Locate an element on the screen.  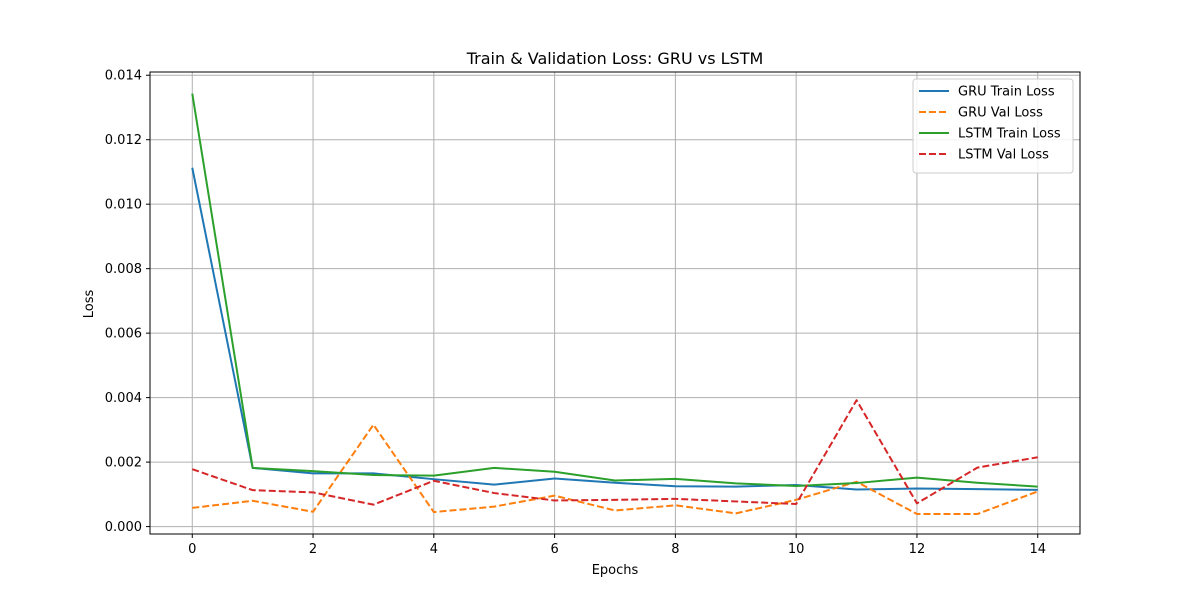
legend-label: LSTM Val Loss is located at coordinates (1003, 155).